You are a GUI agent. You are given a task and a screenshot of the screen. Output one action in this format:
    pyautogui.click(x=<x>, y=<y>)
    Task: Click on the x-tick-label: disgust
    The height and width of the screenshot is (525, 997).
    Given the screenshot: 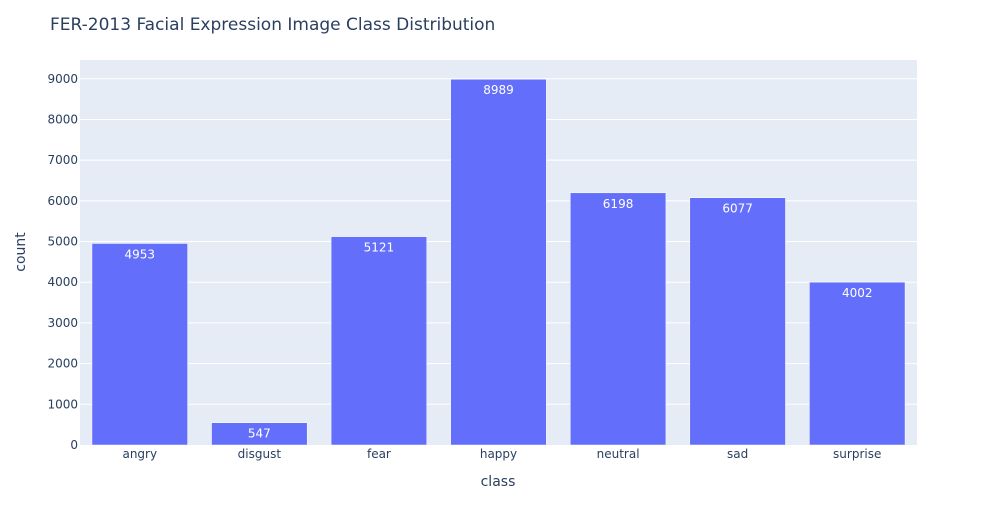 What is the action you would take?
    pyautogui.click(x=260, y=454)
    